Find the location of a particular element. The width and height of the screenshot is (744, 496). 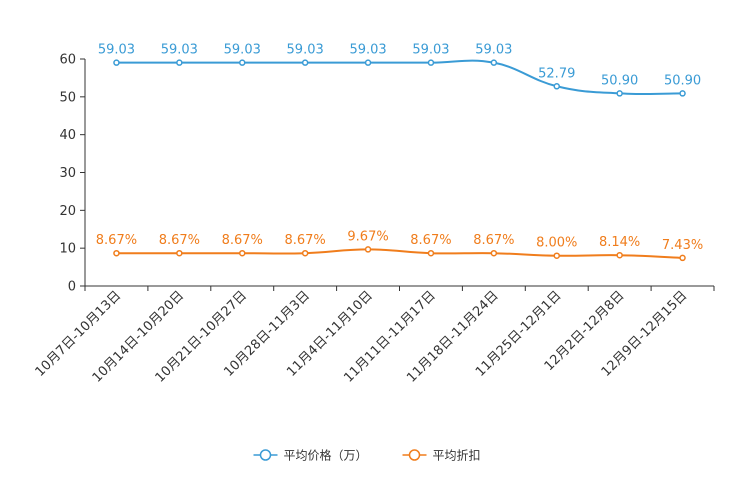

data-label: 8.00% is located at coordinates (556, 243).